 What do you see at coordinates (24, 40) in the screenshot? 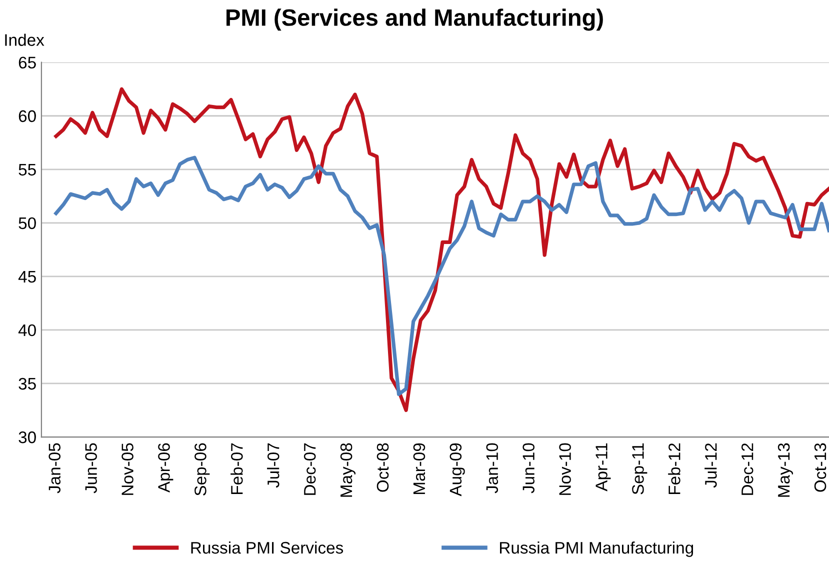
I see `y-axis-title: Index` at bounding box center [24, 40].